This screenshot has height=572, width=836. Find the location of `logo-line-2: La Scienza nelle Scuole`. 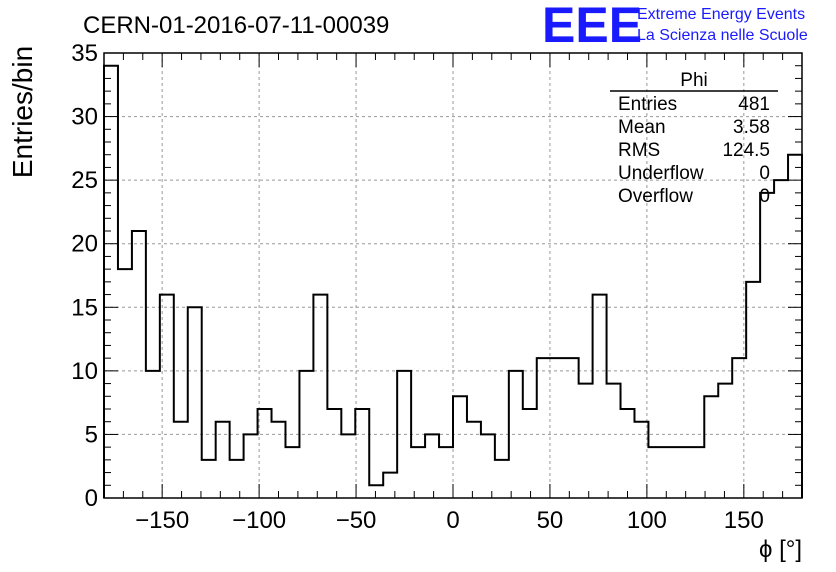

logo-line-2: La Scienza nelle Scuole is located at coordinates (722, 35).